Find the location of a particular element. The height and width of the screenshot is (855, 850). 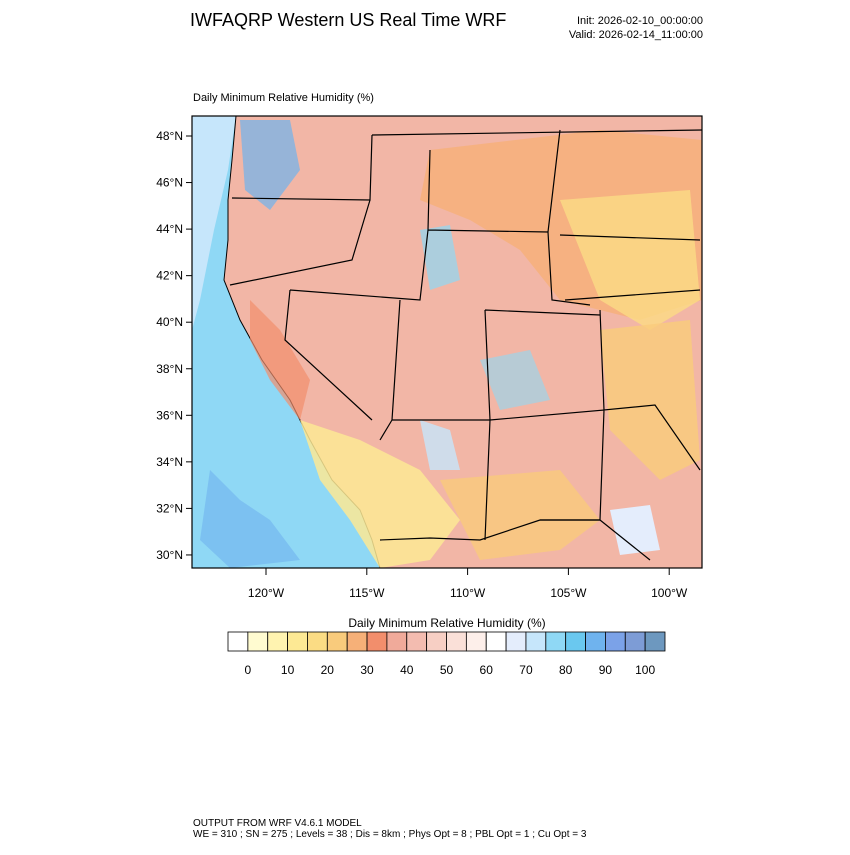

colorbar-label: 90 is located at coordinates (606, 670).